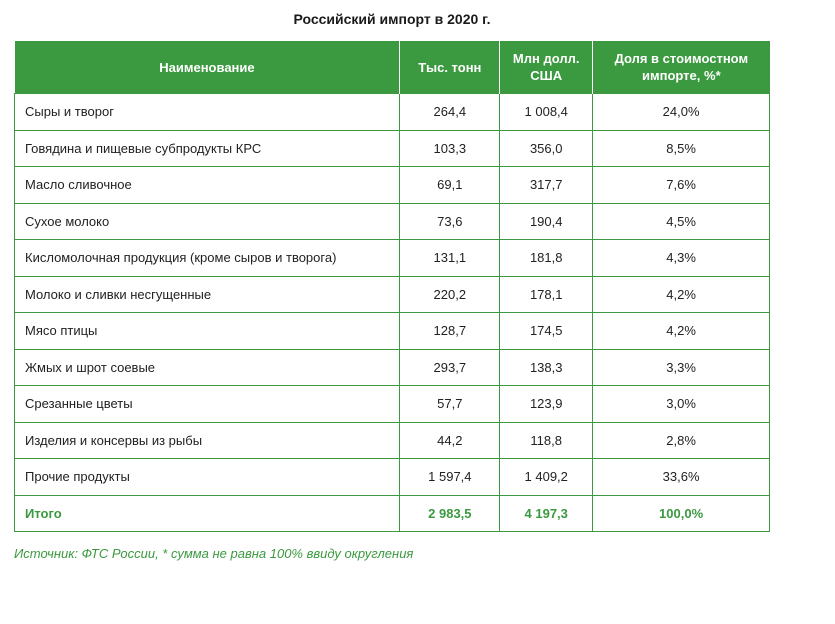 This screenshot has width=835, height=624. Describe the element at coordinates (207, 367) in the screenshot. I see `row-name: Жмых и шрот соевые` at that location.